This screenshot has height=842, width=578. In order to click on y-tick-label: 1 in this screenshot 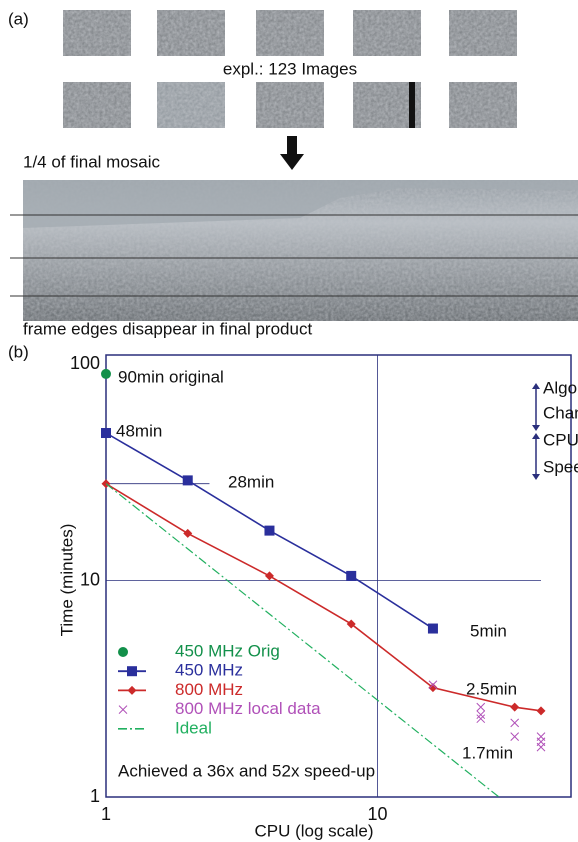, I will do `click(95, 796)`.